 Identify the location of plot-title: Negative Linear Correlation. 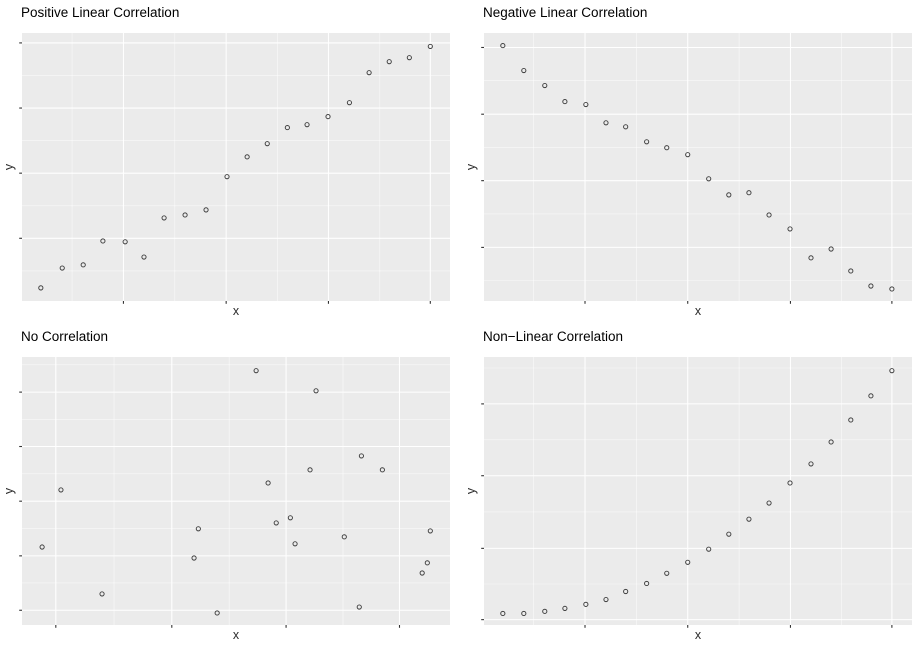
(565, 12).